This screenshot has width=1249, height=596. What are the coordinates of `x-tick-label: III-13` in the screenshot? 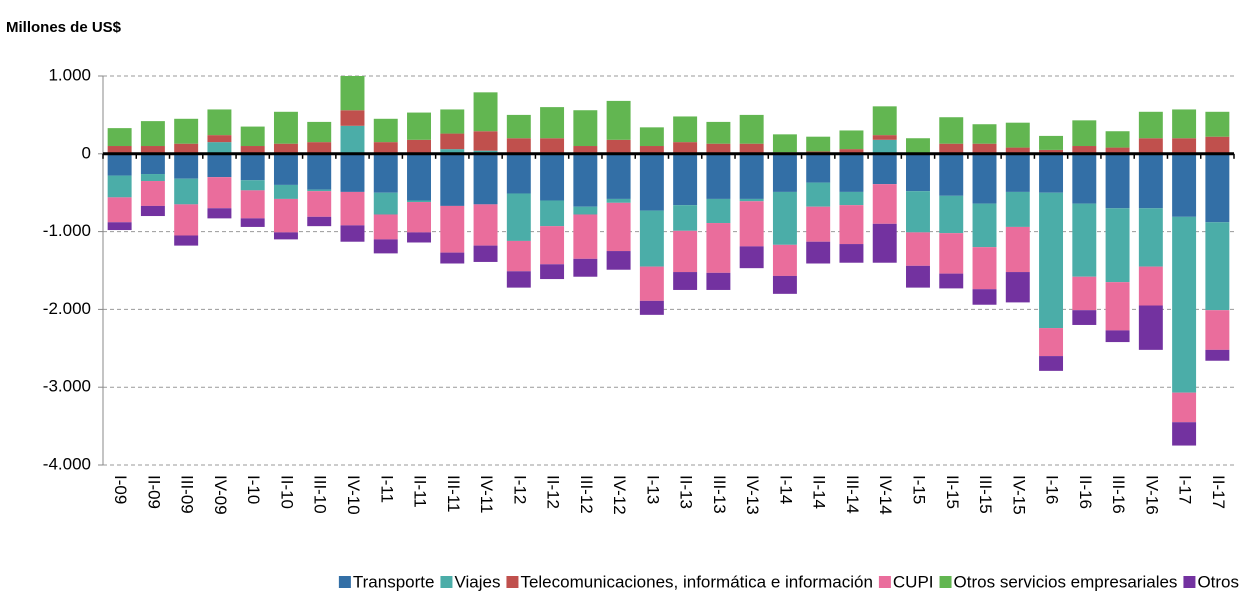 It's located at (719, 494).